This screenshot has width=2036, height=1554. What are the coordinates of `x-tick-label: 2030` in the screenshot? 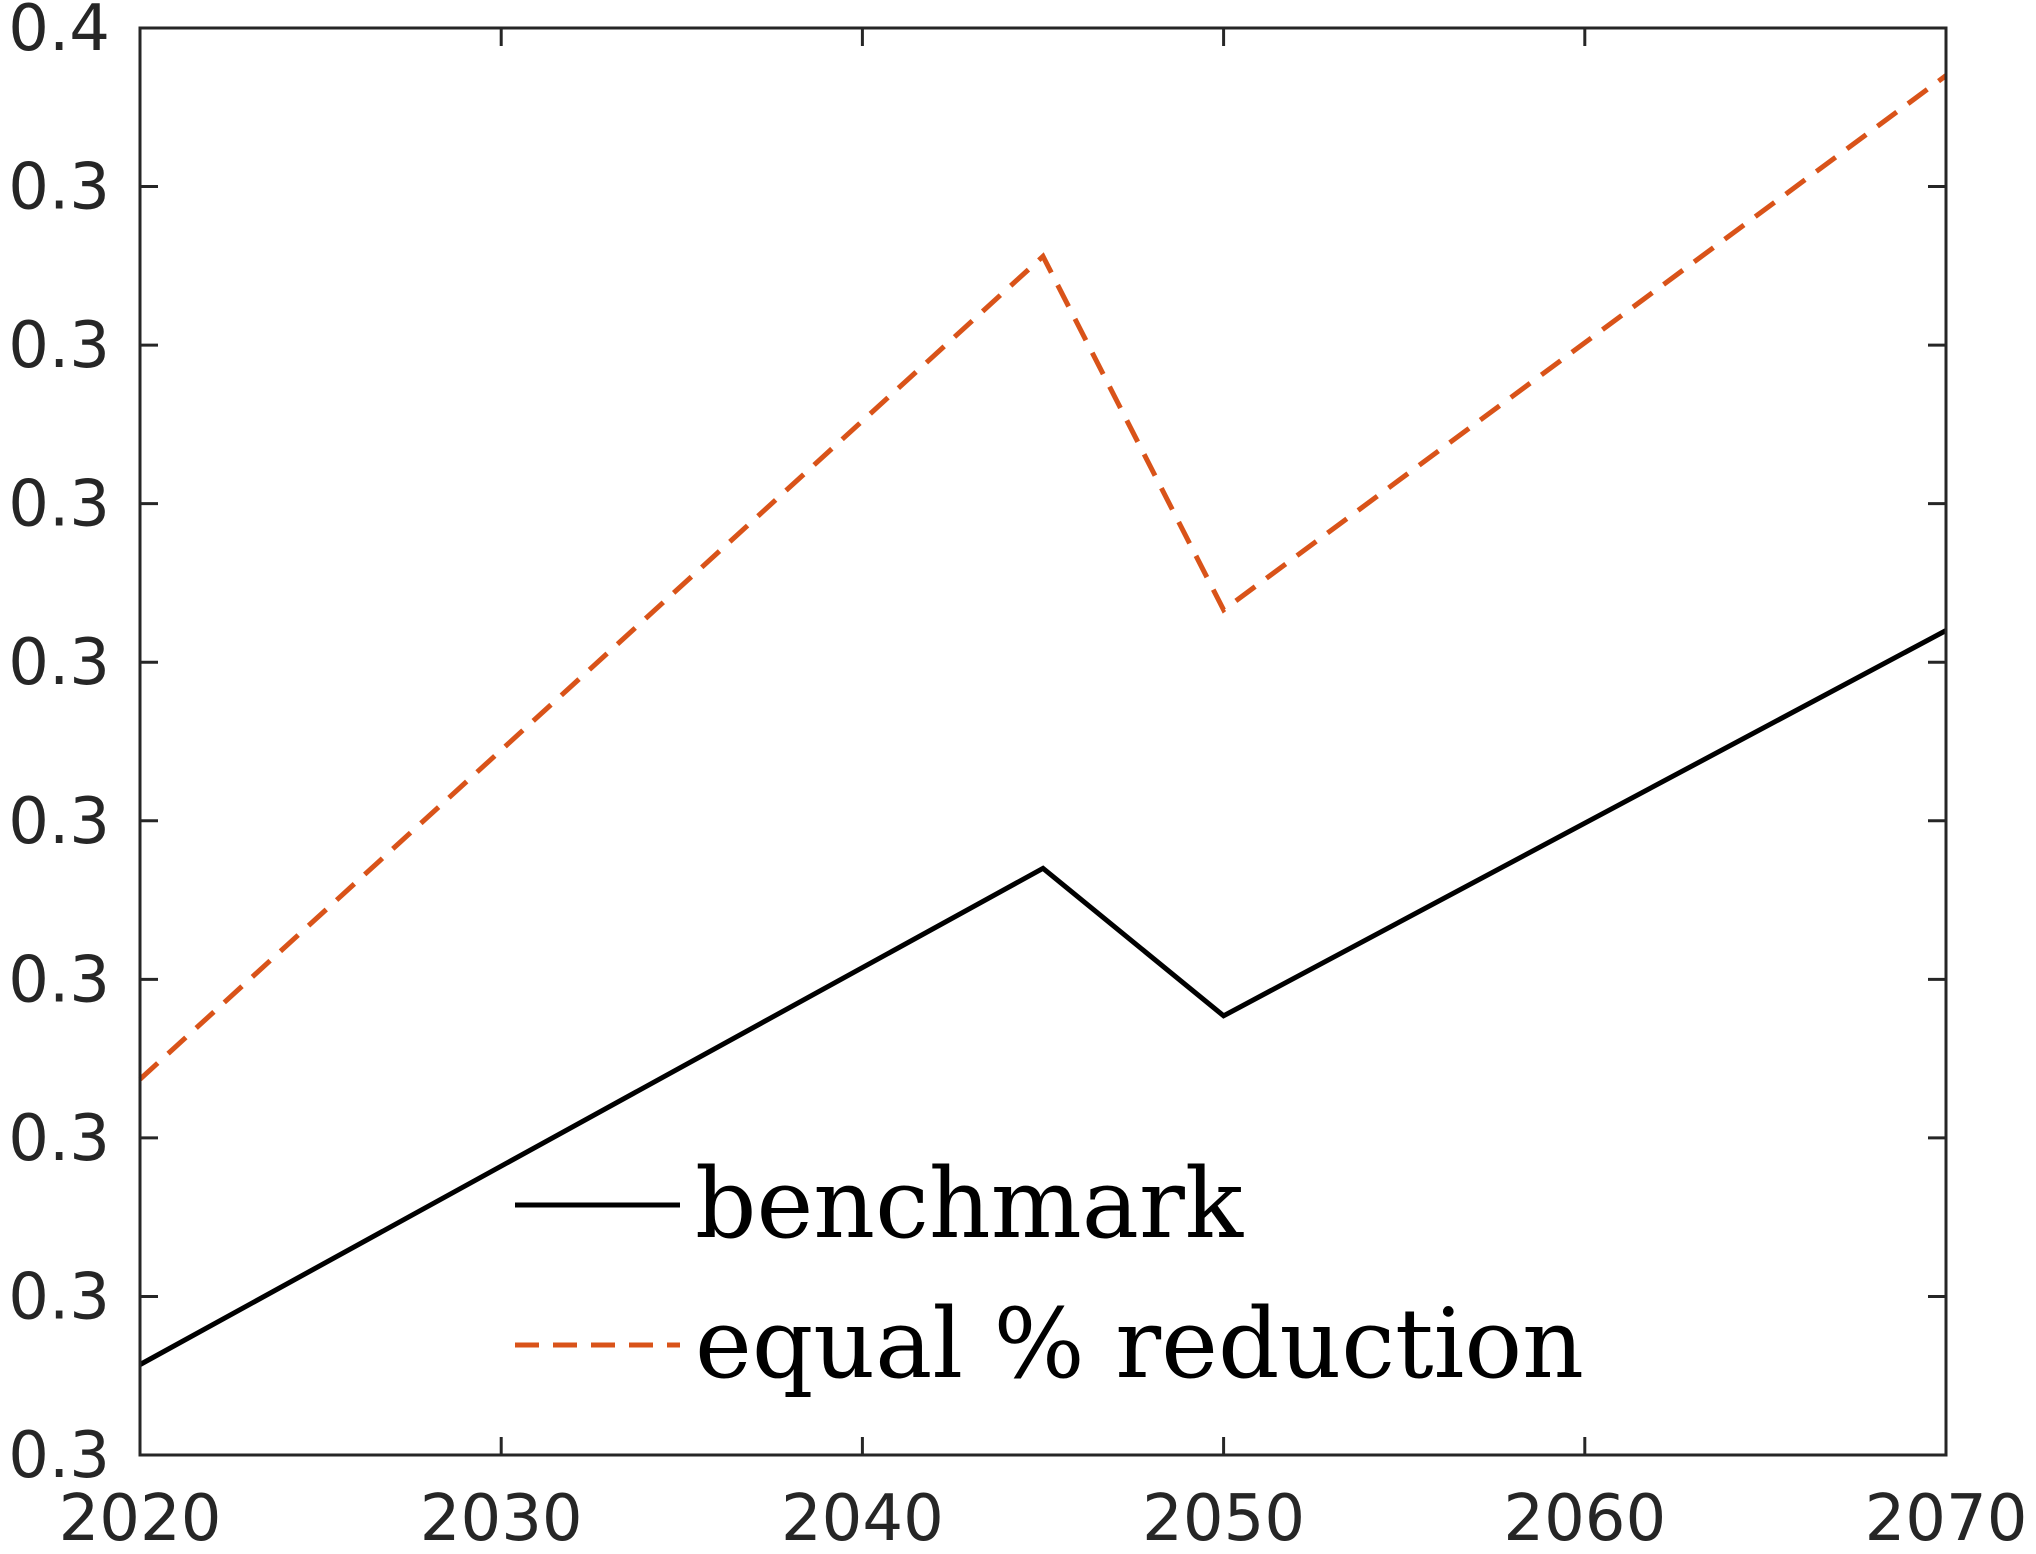 It's located at (501, 1518).